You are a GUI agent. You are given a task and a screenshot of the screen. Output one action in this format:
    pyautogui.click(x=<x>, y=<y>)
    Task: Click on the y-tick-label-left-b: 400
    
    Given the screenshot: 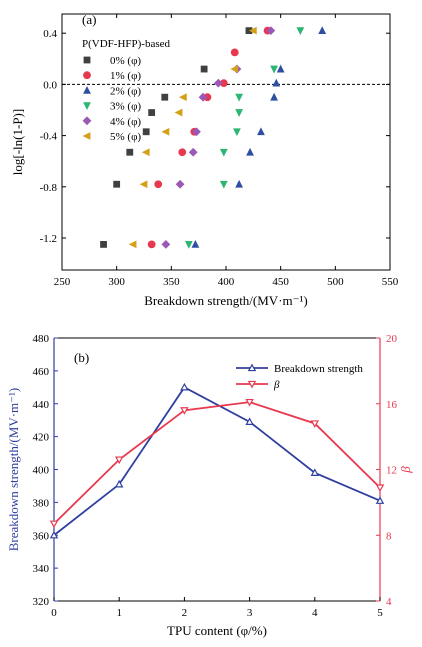 What is the action you would take?
    pyautogui.click(x=41, y=471)
    